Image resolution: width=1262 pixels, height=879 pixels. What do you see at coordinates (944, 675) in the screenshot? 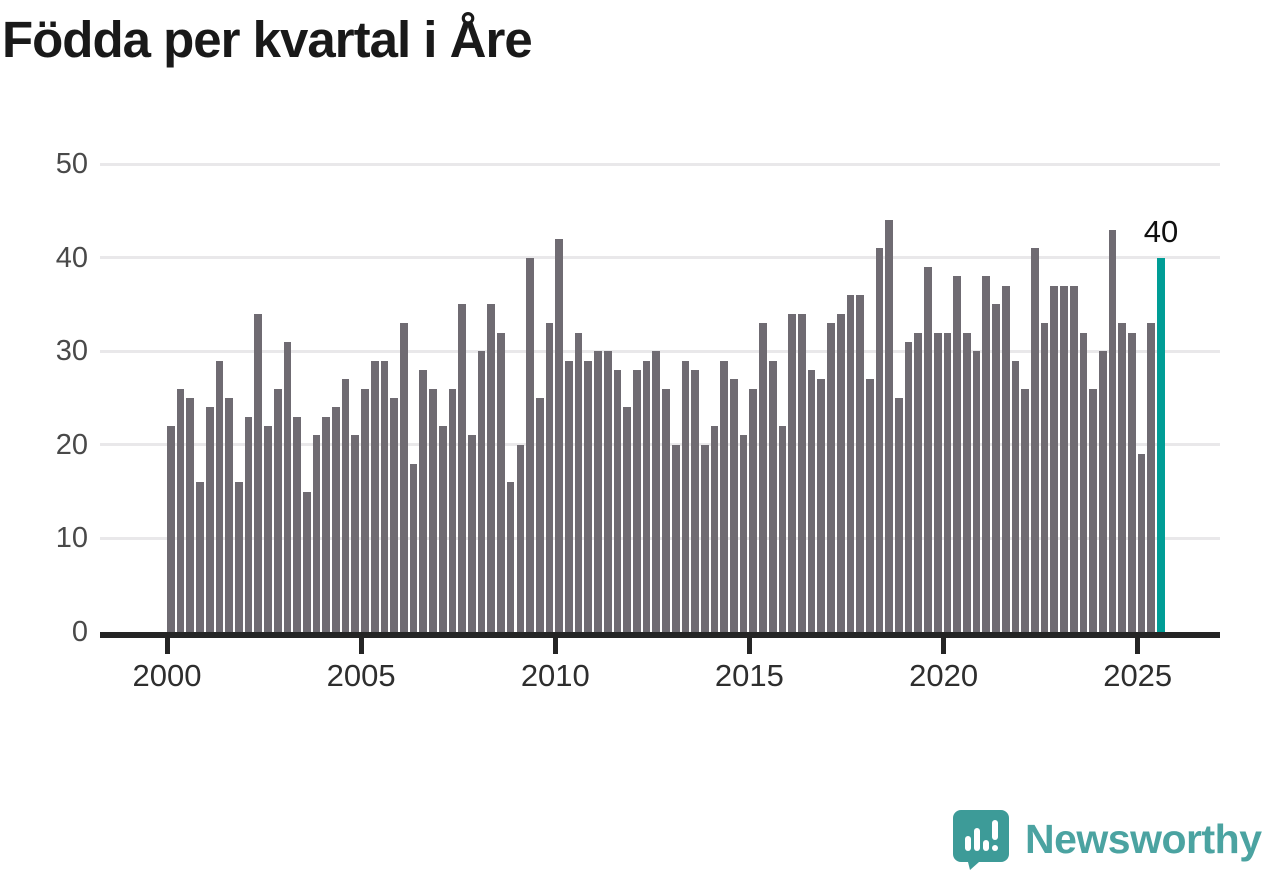
I see `x-axis-label-2020: 2020` at bounding box center [944, 675].